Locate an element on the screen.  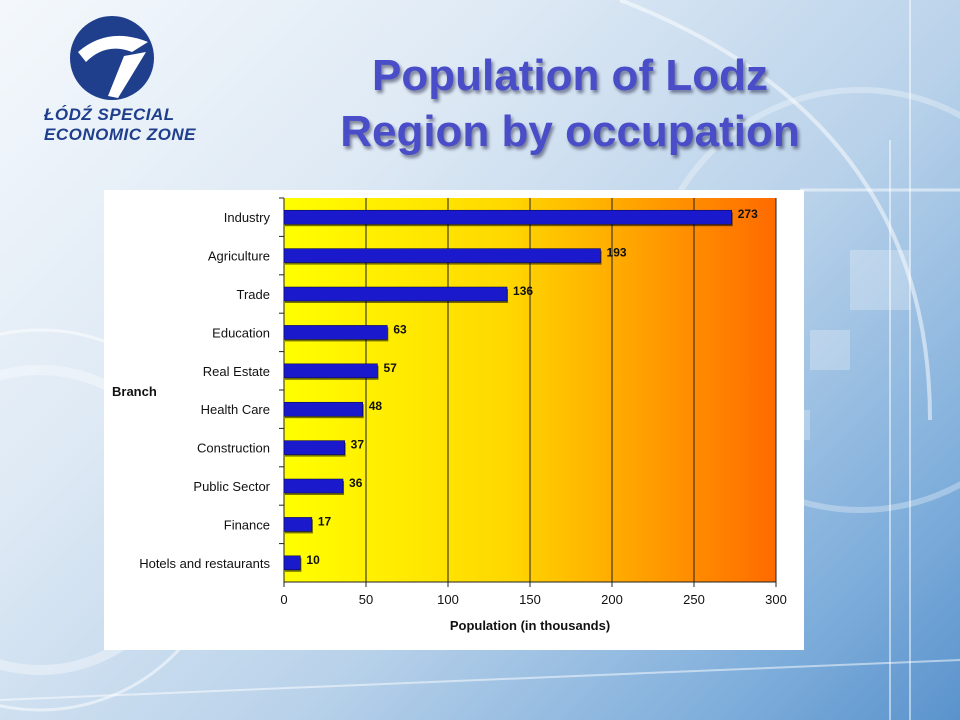
category-label: Health Care is located at coordinates (235, 409).